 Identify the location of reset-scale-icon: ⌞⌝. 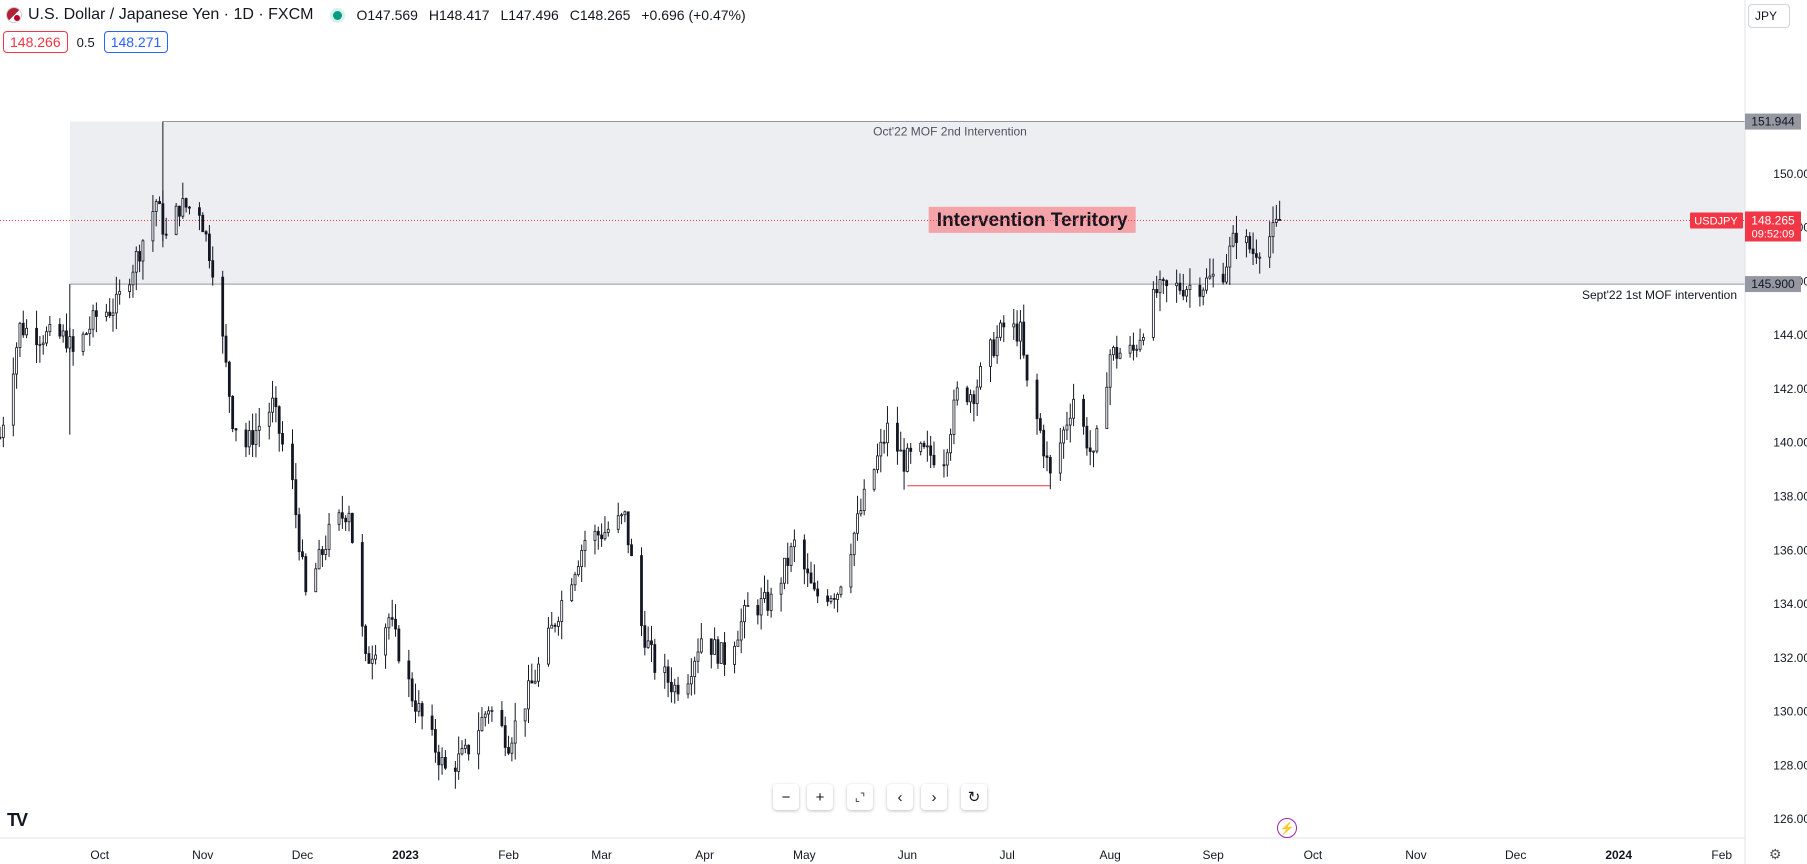
(860, 797).